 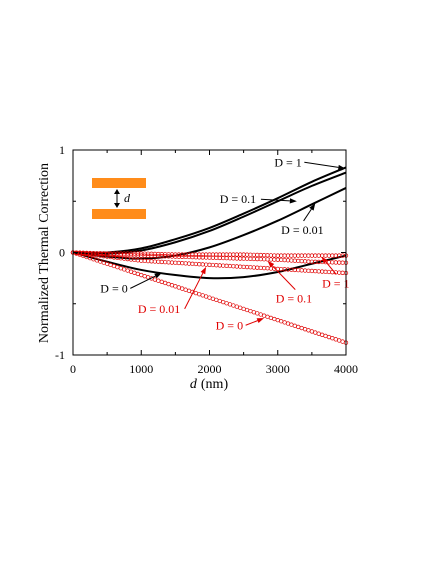 What do you see at coordinates (127, 198) in the screenshot?
I see `separation-label: d` at bounding box center [127, 198].